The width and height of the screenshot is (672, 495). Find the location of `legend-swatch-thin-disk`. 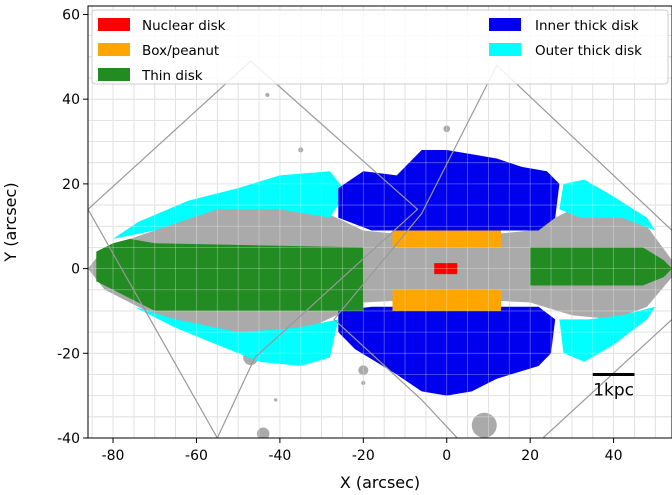

legend-swatch-thin-disk is located at coordinates (114, 74).